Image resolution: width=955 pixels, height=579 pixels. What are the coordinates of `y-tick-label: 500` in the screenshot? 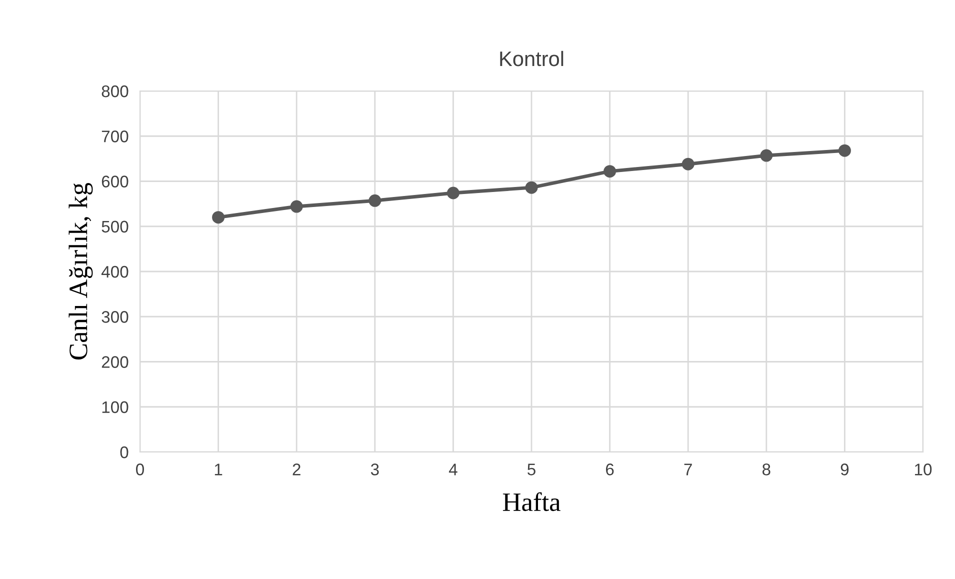 It's located at (115, 226).